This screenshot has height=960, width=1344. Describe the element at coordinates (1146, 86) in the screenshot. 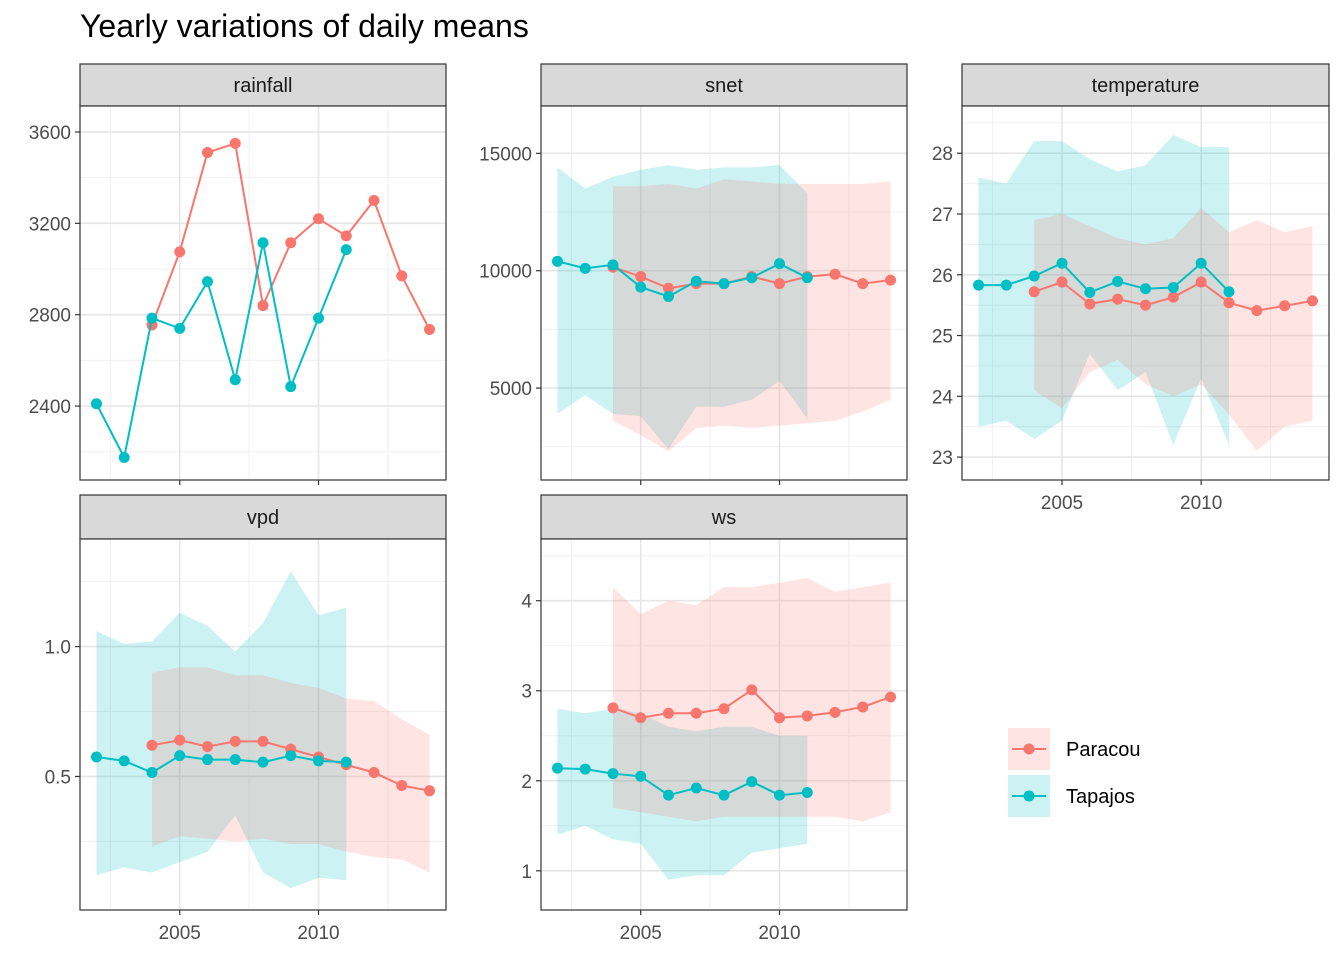

I see `strip-label-temperature: temperature` at that location.